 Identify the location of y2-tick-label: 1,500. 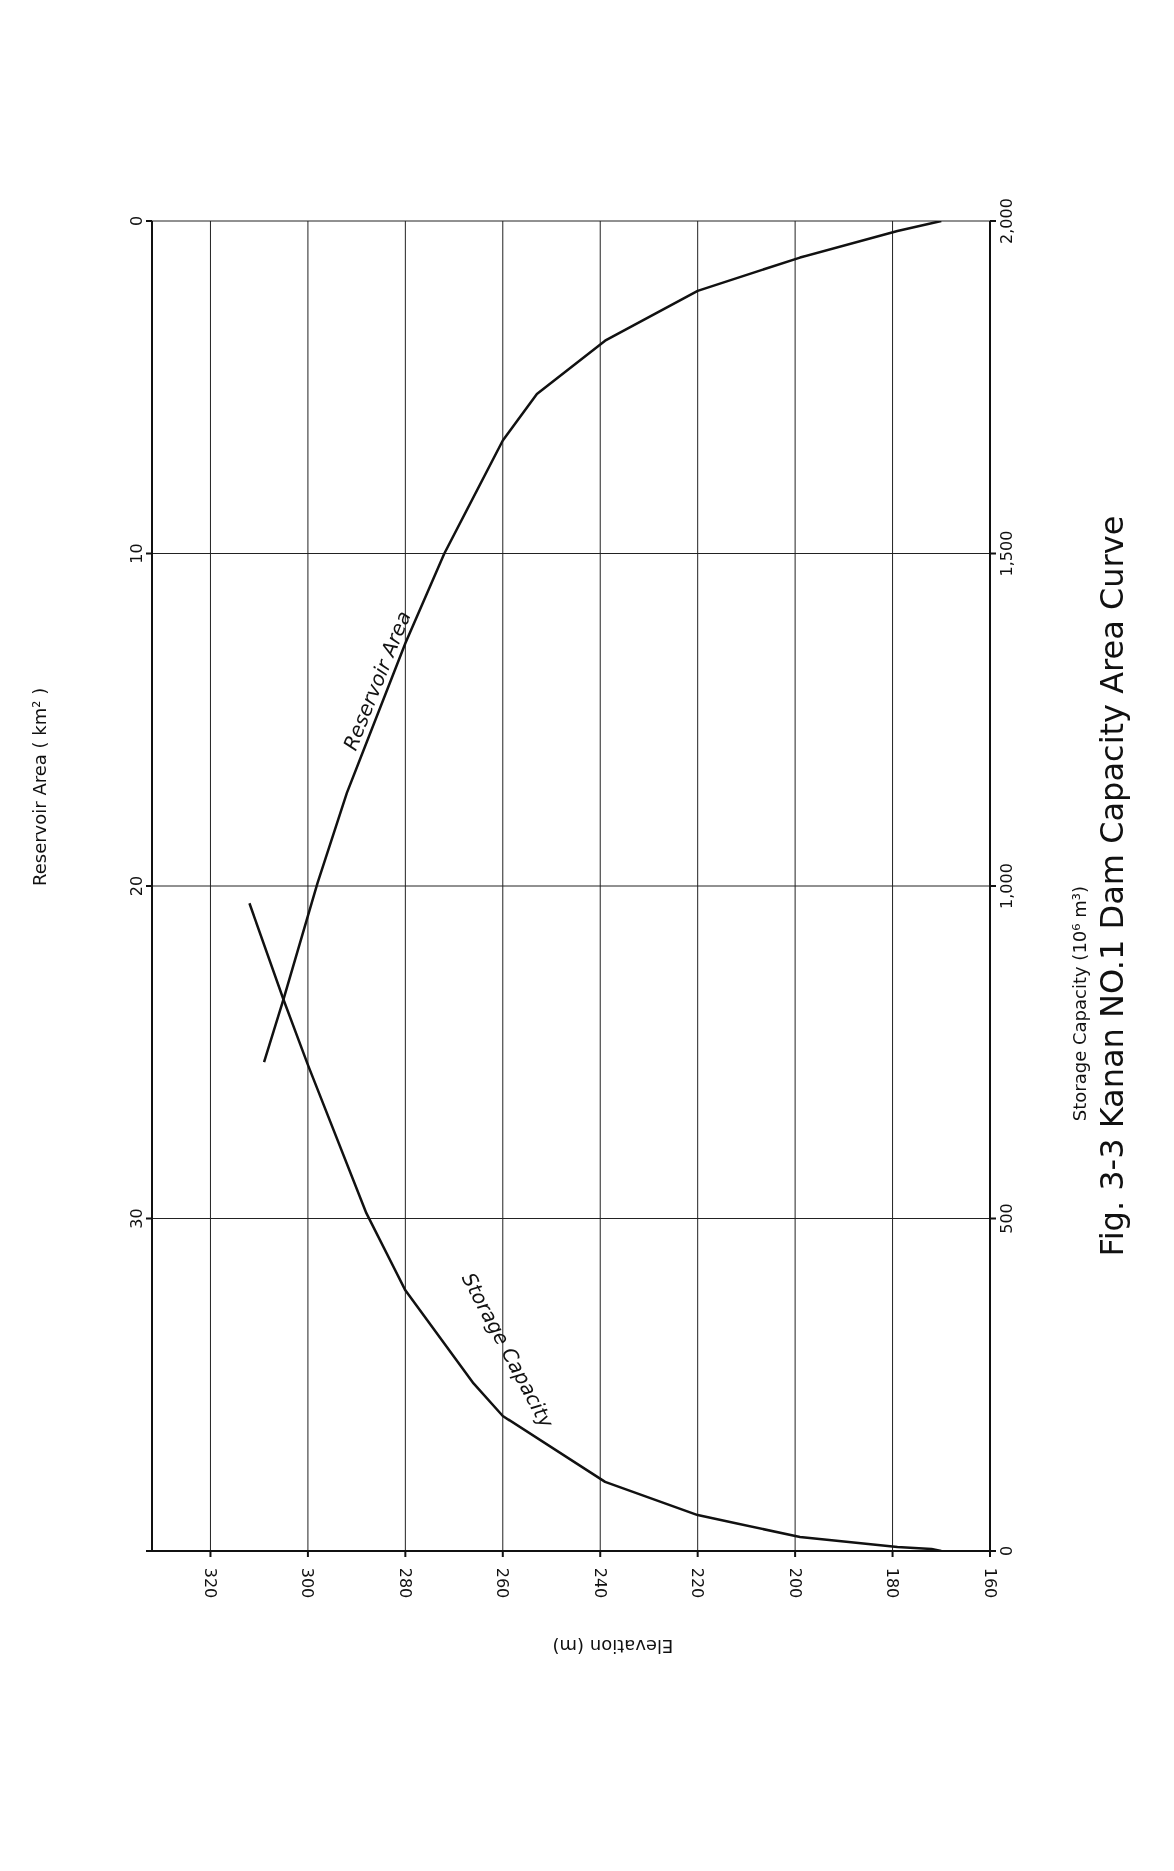
(1006, 553).